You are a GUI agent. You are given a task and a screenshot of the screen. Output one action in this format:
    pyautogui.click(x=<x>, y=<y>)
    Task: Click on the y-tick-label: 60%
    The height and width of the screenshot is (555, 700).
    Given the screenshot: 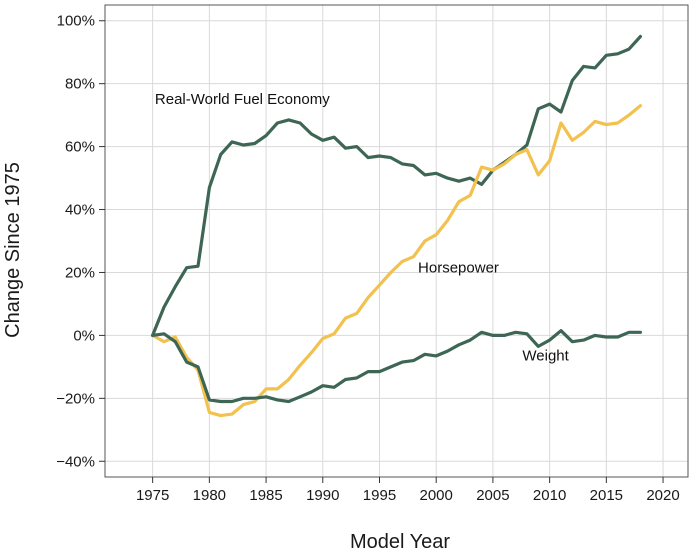 What is the action you would take?
    pyautogui.click(x=80, y=147)
    